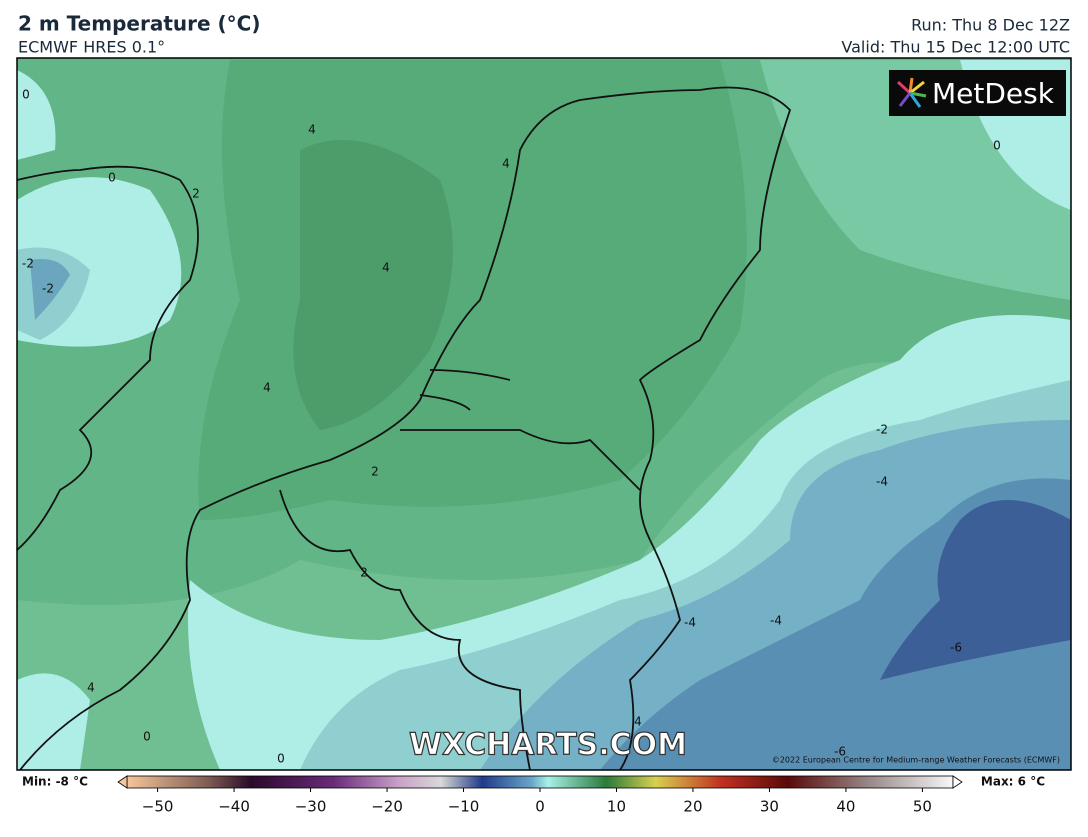 This screenshot has height=837, width=1088. I want to click on colorbar-tick-label: 50, so click(922, 807).